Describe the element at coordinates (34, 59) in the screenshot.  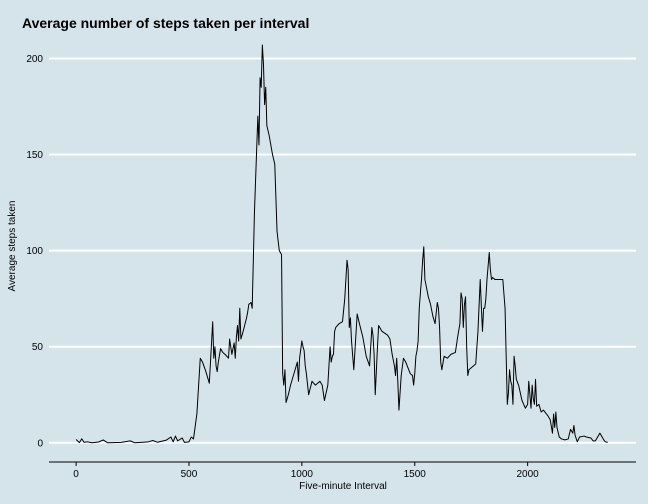
I see `y-tick-label: 200` at that location.